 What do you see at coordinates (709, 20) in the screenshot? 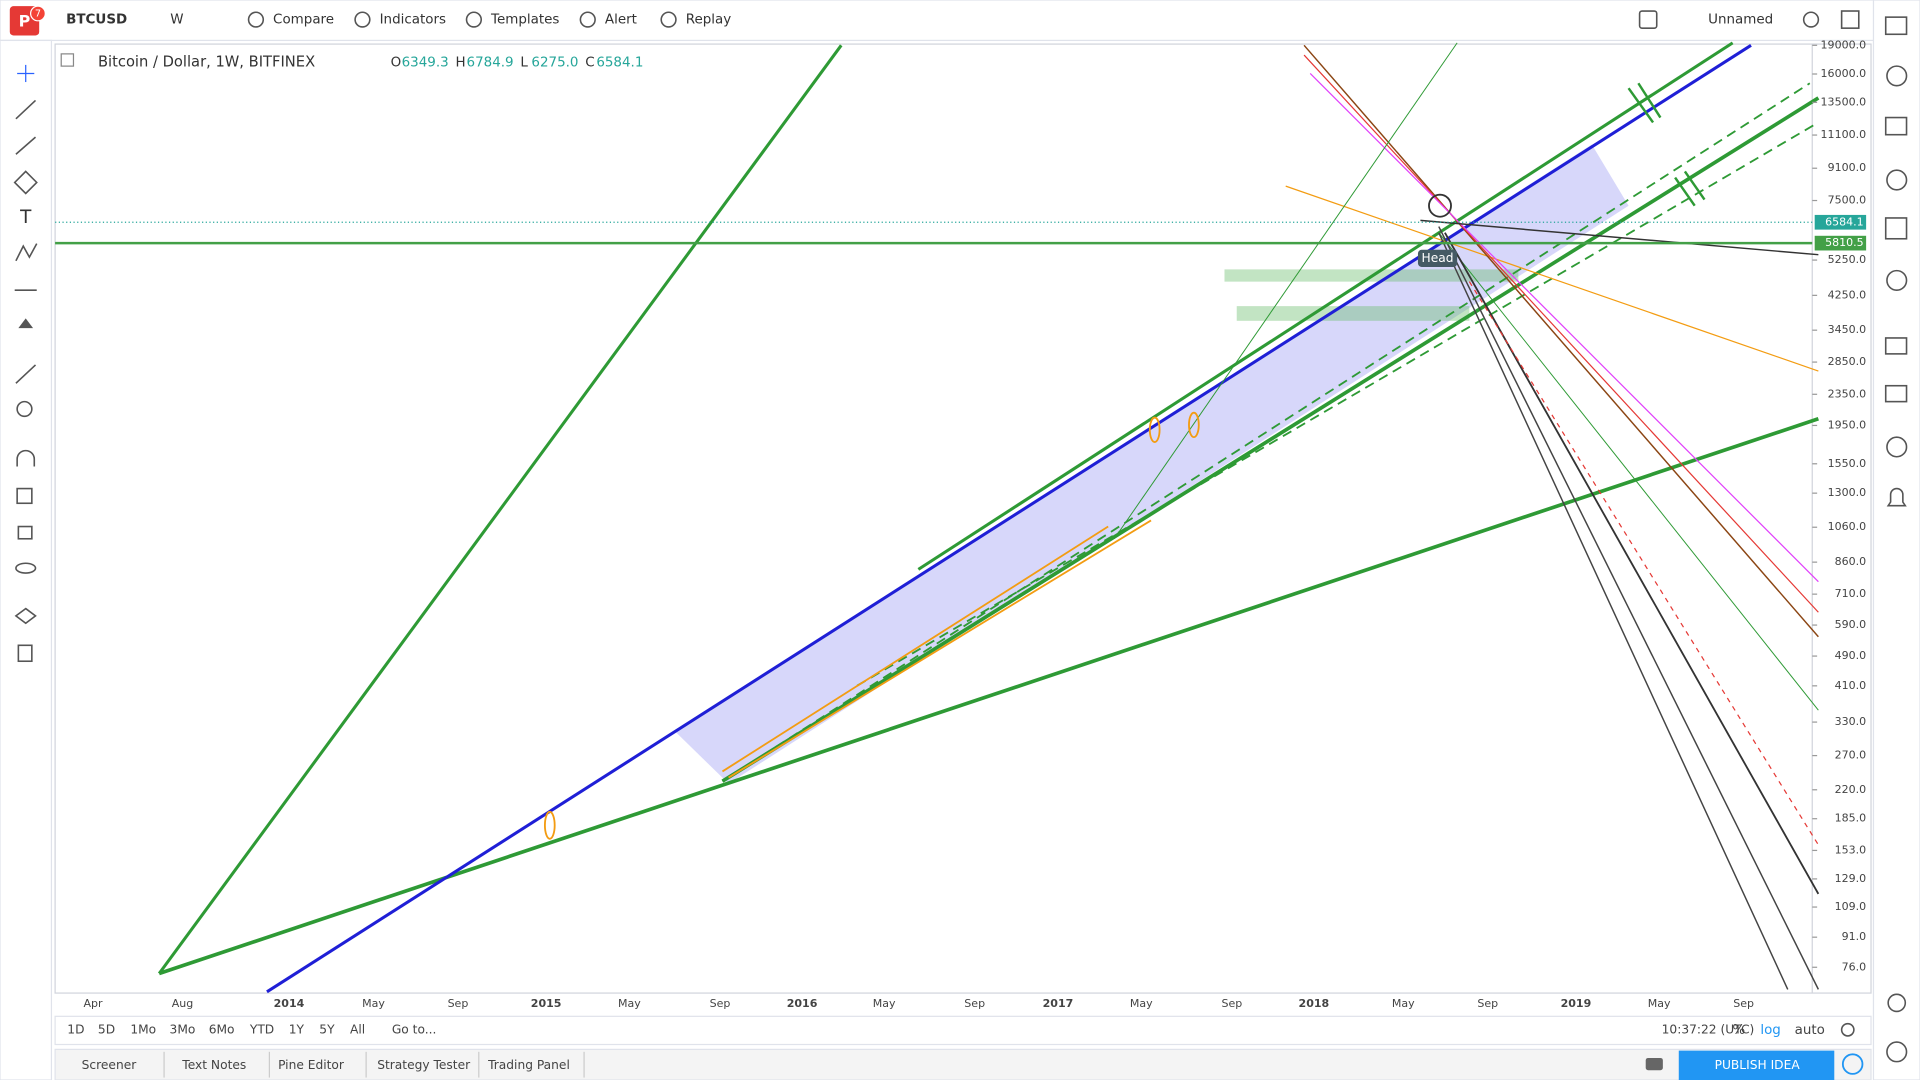
I see `toolbar-item: Replay` at bounding box center [709, 20].